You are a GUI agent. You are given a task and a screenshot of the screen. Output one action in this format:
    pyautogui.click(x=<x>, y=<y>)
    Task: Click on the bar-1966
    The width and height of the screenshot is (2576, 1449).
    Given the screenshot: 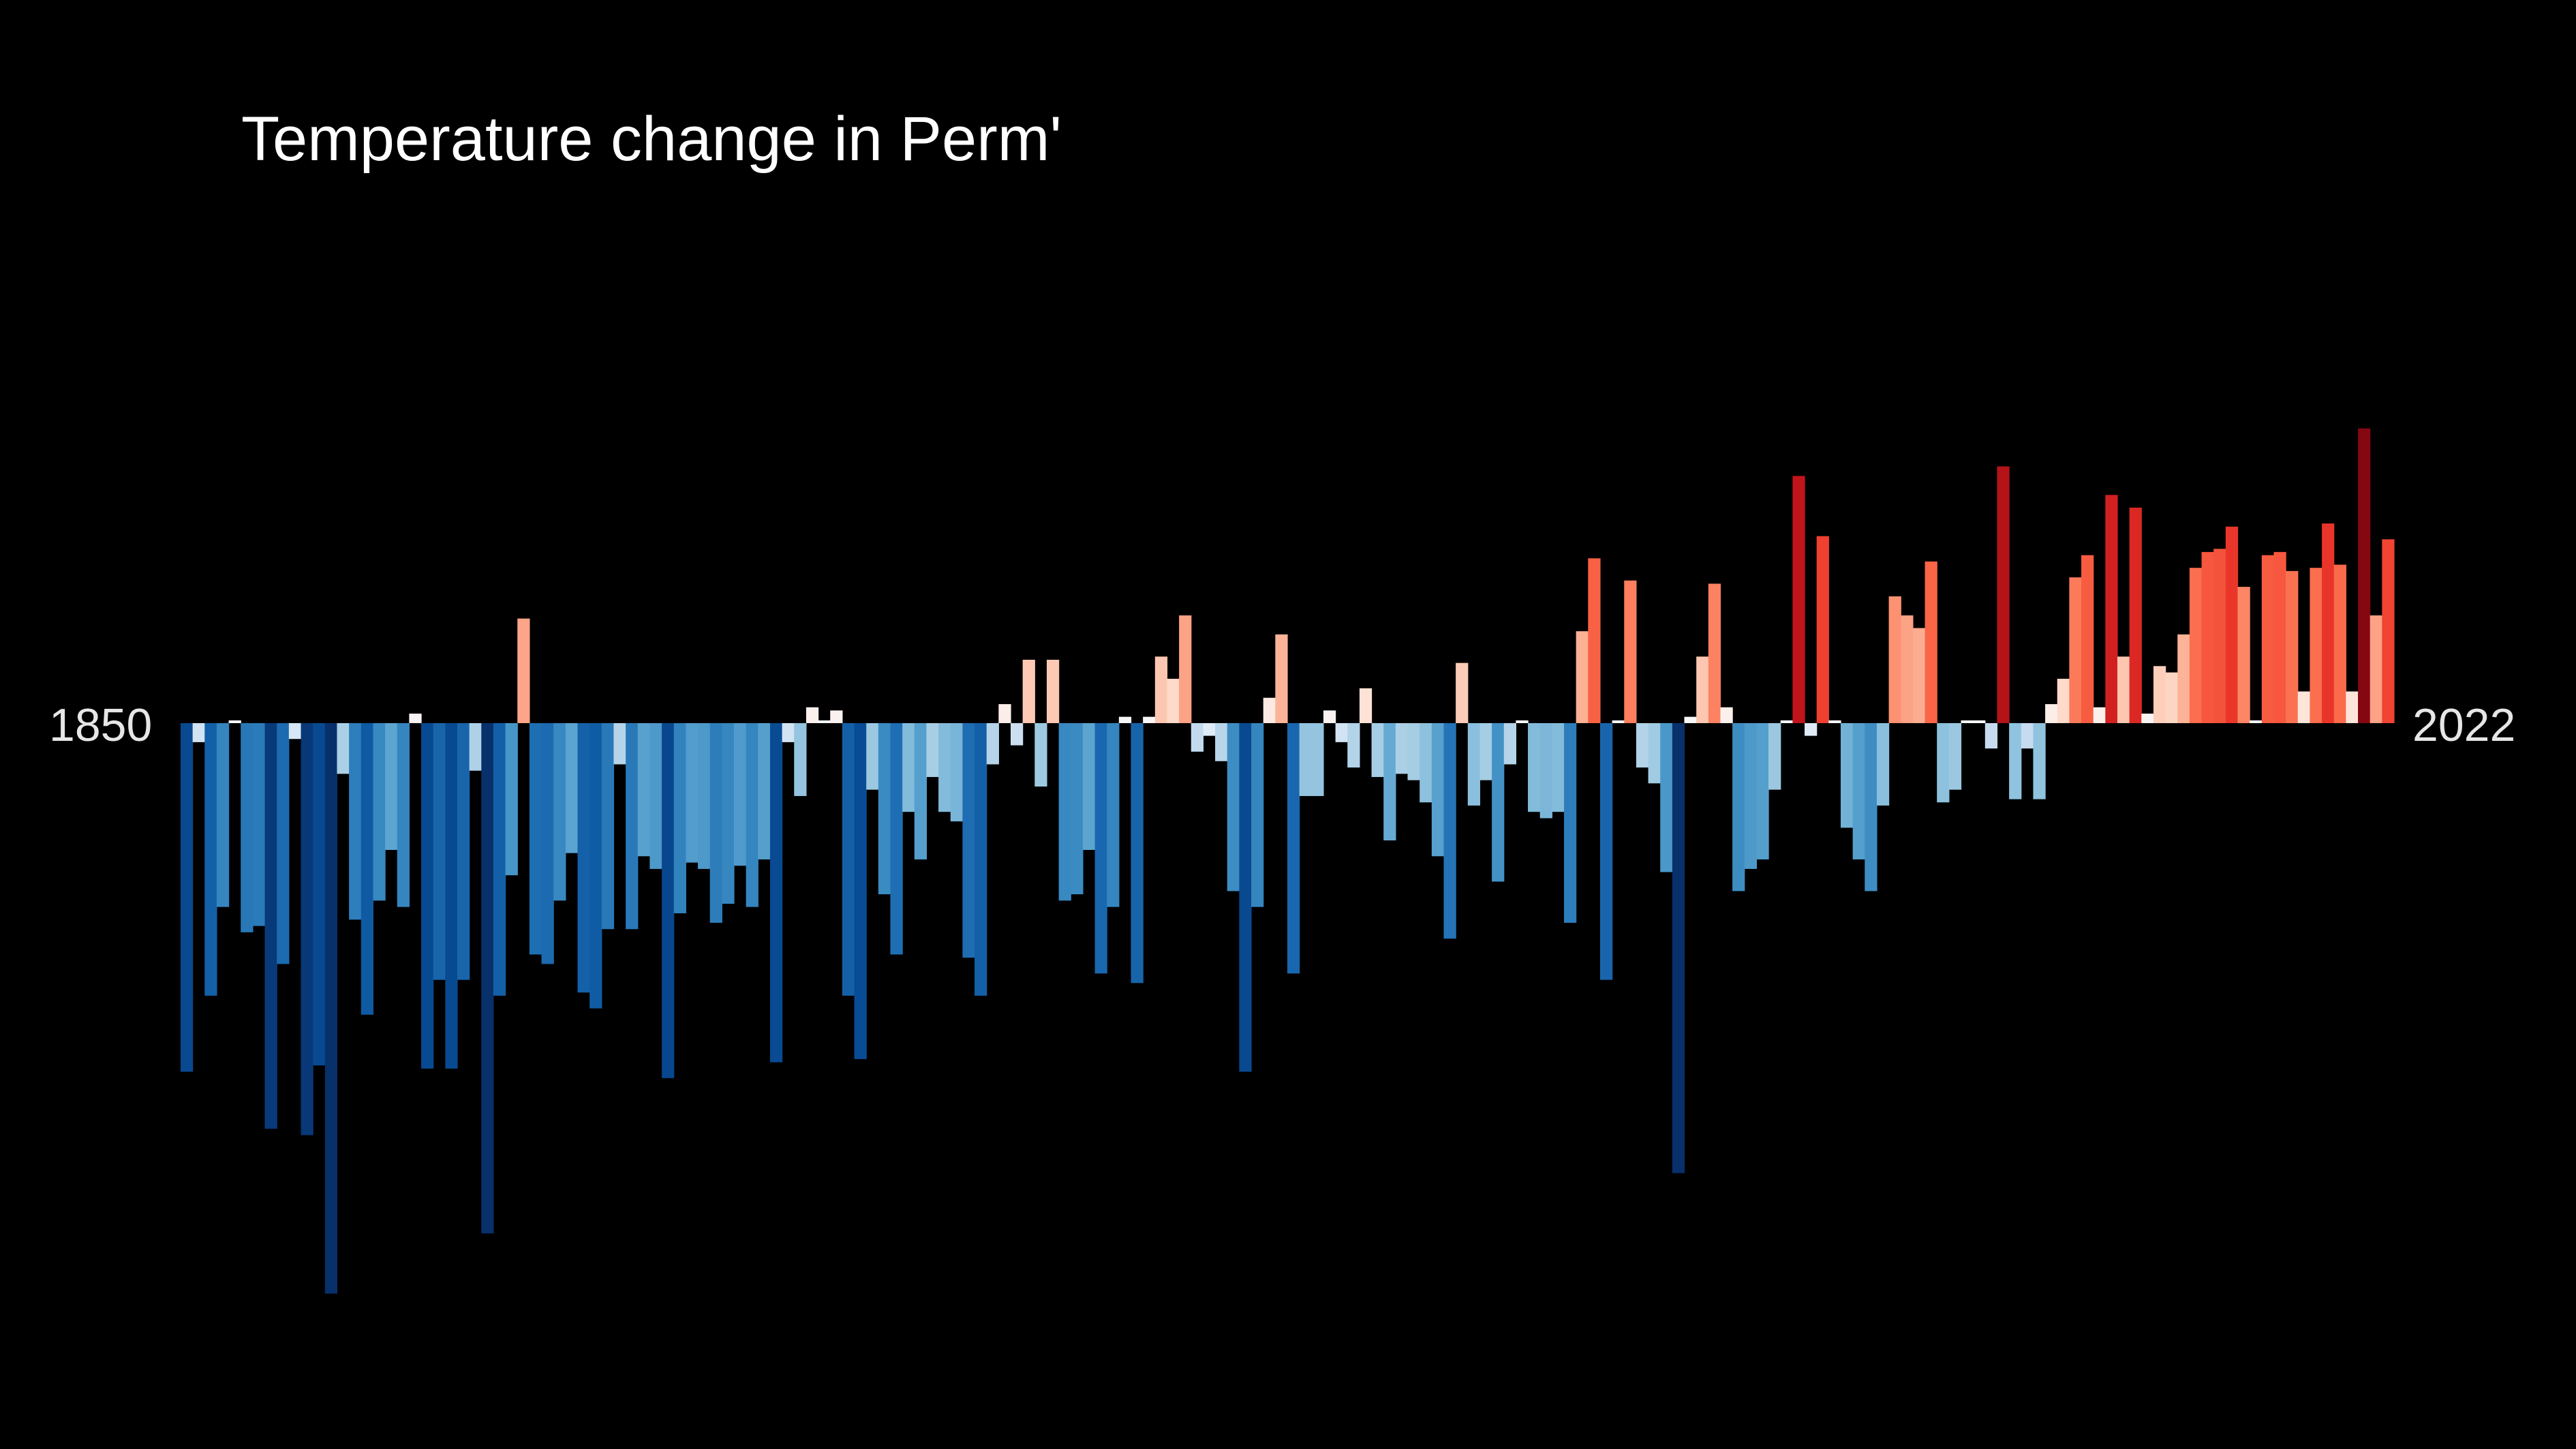 What is the action you would take?
    pyautogui.click(x=1582, y=677)
    